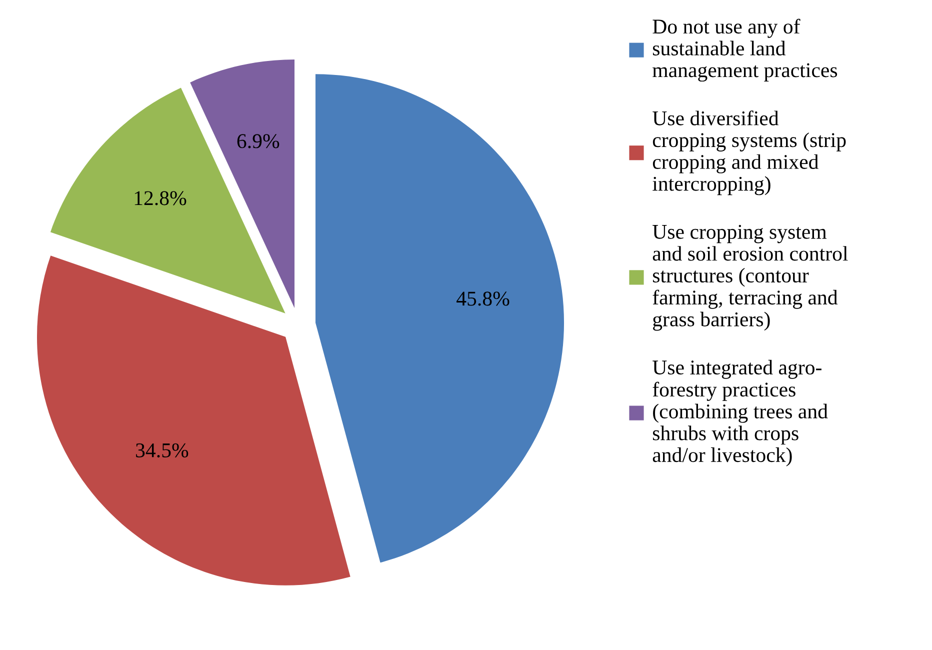 The image size is (932, 650). I want to click on data-label: 6.9%, so click(258, 141).